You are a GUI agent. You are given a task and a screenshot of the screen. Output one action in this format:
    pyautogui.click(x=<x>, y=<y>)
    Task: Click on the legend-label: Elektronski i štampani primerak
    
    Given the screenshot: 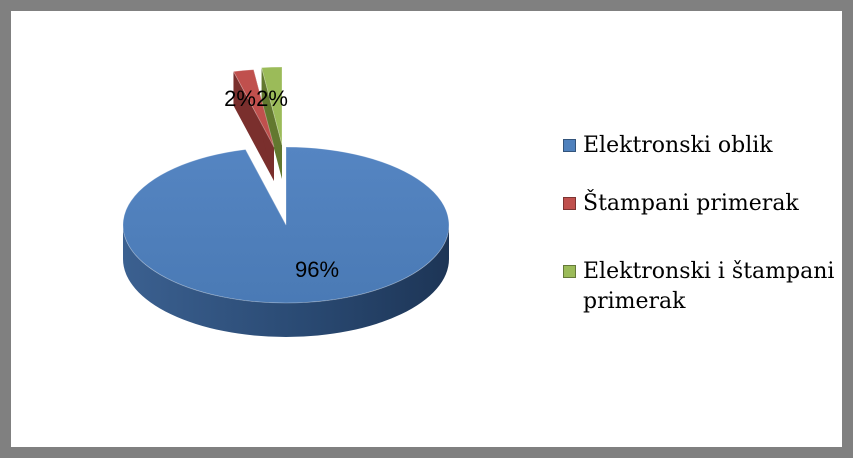 What is the action you would take?
    pyautogui.click(x=709, y=286)
    